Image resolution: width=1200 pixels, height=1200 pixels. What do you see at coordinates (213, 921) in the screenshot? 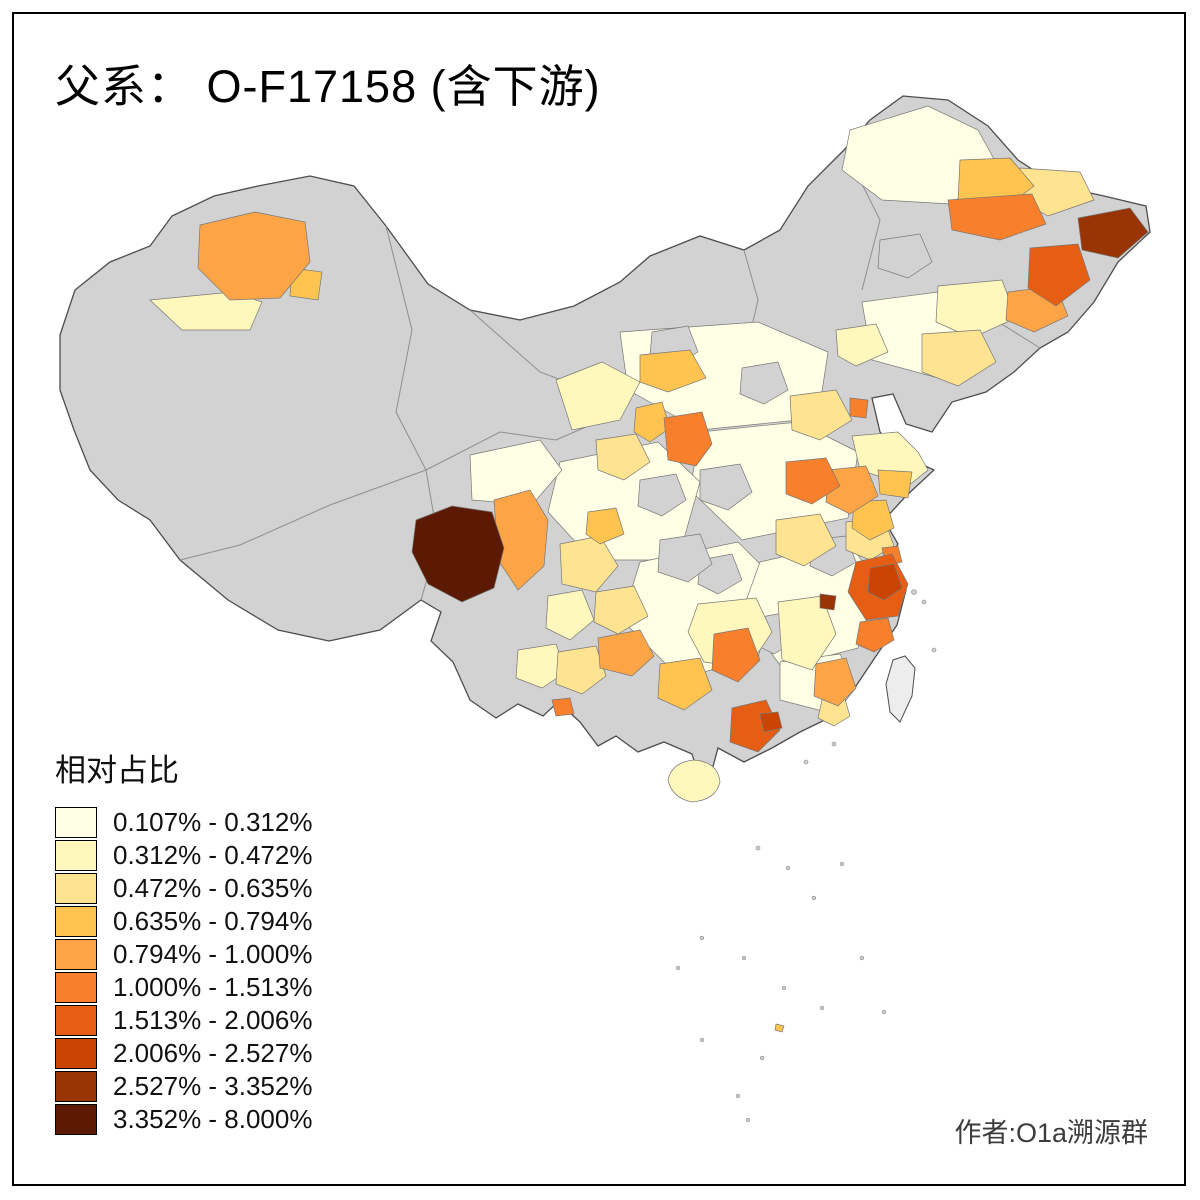
I see `legend-label: 0.635% - 0.794%` at bounding box center [213, 921].